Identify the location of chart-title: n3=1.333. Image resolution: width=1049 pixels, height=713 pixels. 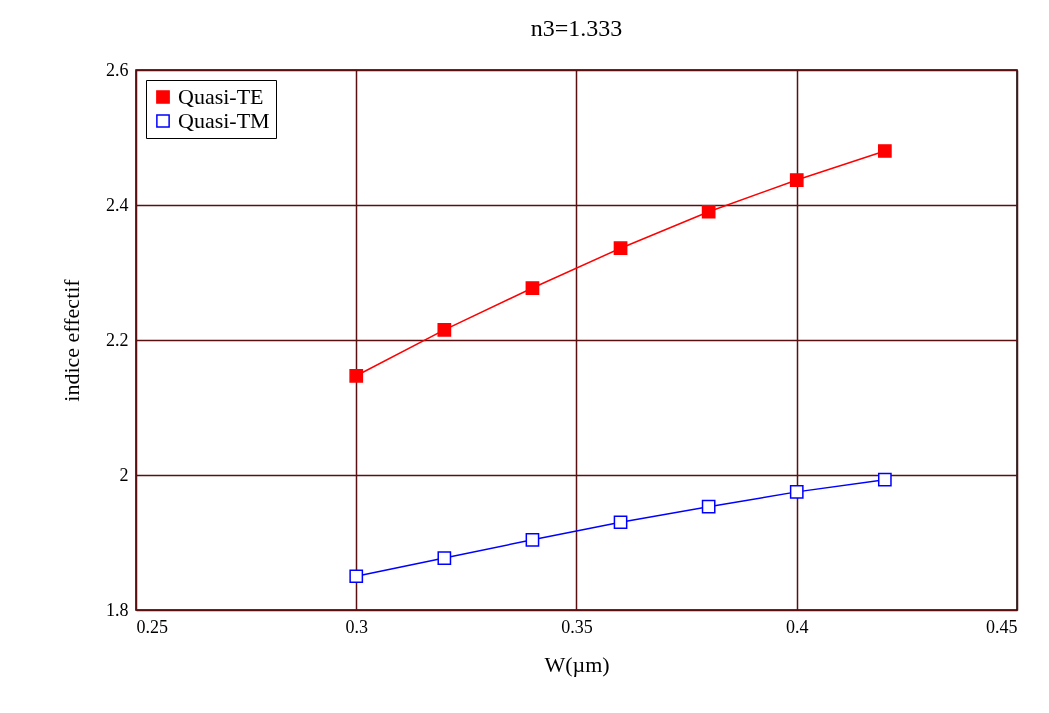
(576, 28).